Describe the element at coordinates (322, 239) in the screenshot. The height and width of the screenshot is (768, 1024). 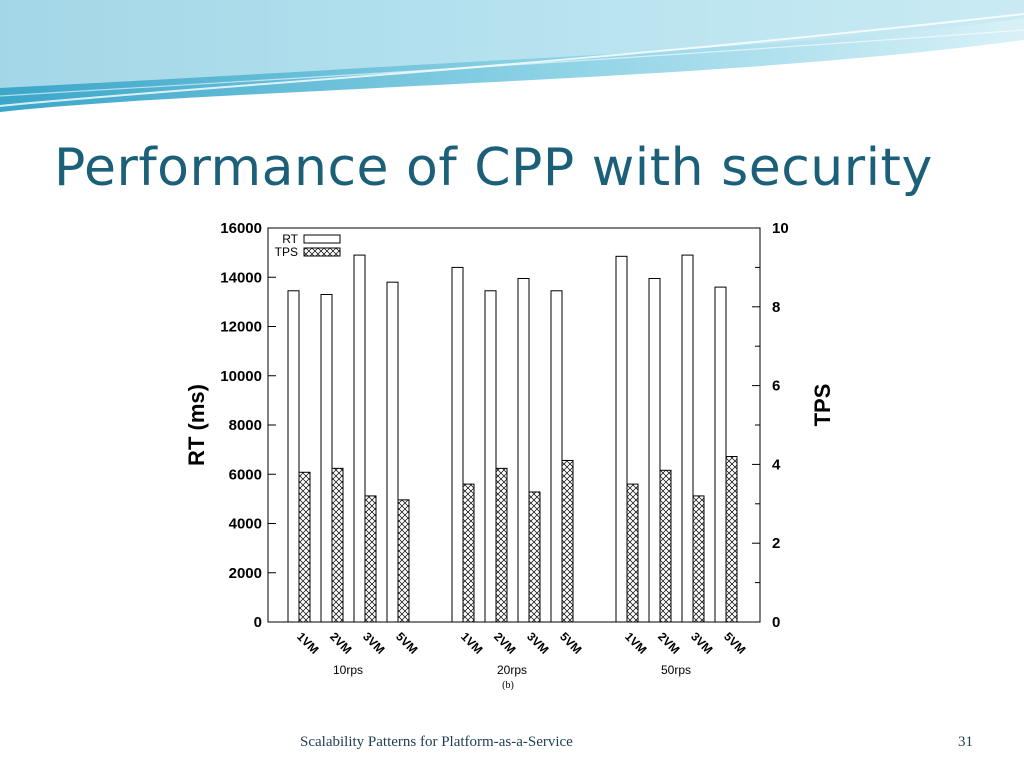
I see `legend-swatch-rt` at that location.